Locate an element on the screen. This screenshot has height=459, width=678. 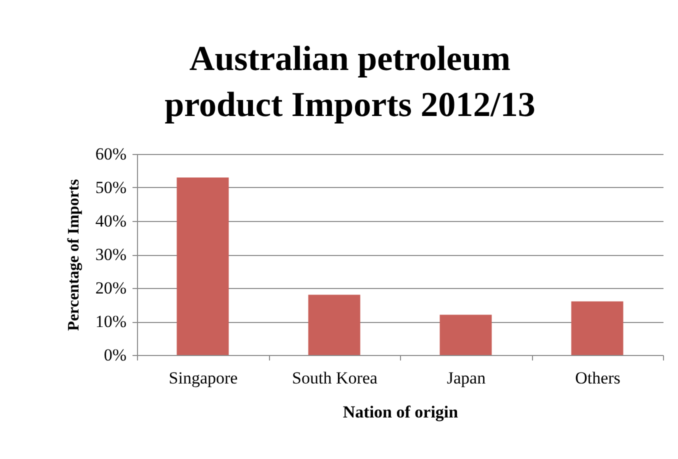
x-tick-label: Japan is located at coordinates (466, 378).